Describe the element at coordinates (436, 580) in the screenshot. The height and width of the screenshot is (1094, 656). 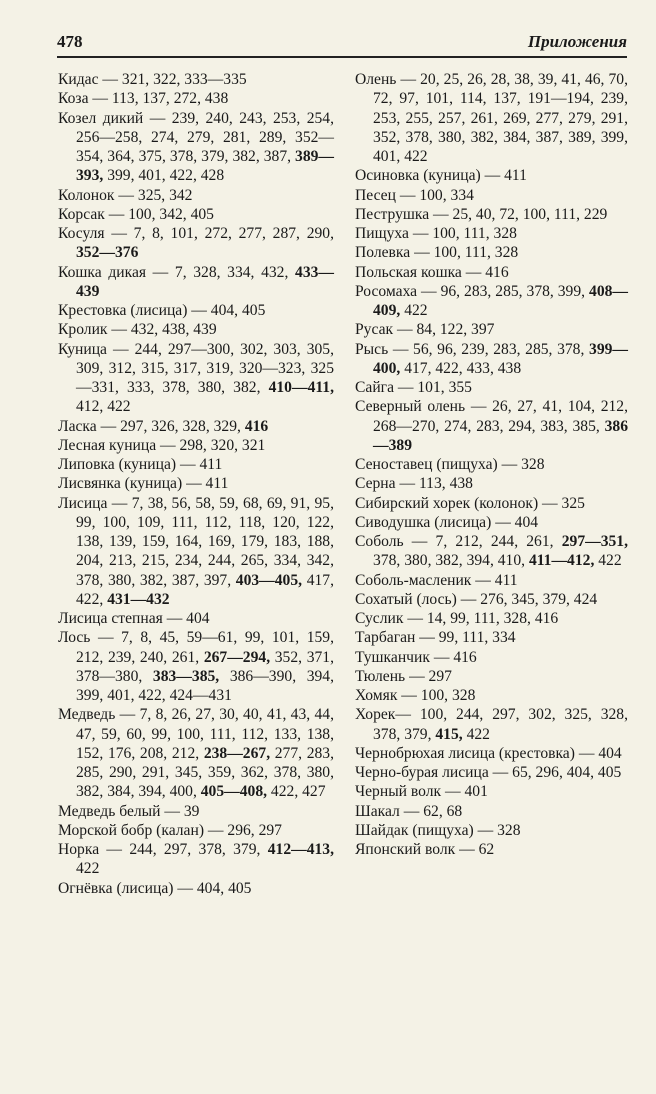
I see `entry-text: Соболь-масленик — 411` at that location.